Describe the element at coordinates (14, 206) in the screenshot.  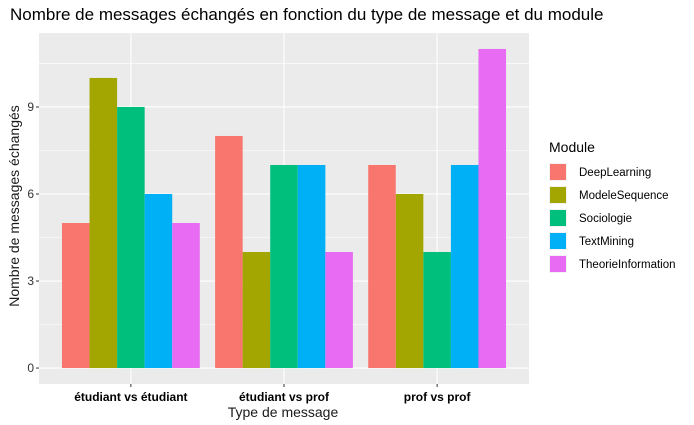
I see `y-axis-title: Nombre de messages échangés` at that location.